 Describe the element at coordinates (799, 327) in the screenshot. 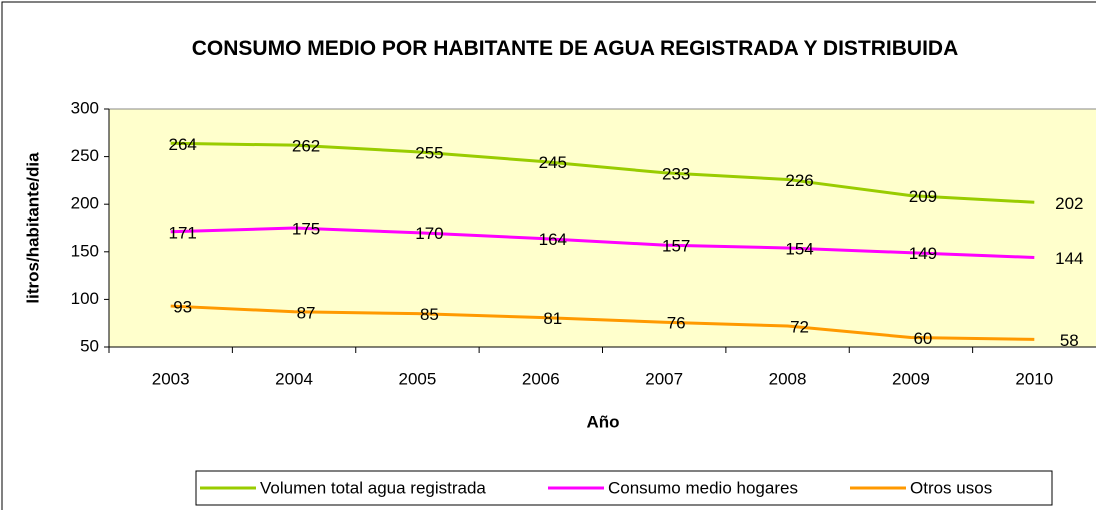

I see `data-label: 72` at that location.